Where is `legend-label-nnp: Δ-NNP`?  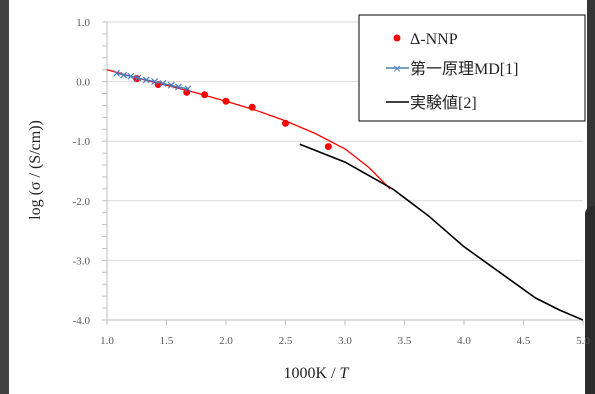 legend-label-nnp: Δ-NNP is located at coordinates (434, 39).